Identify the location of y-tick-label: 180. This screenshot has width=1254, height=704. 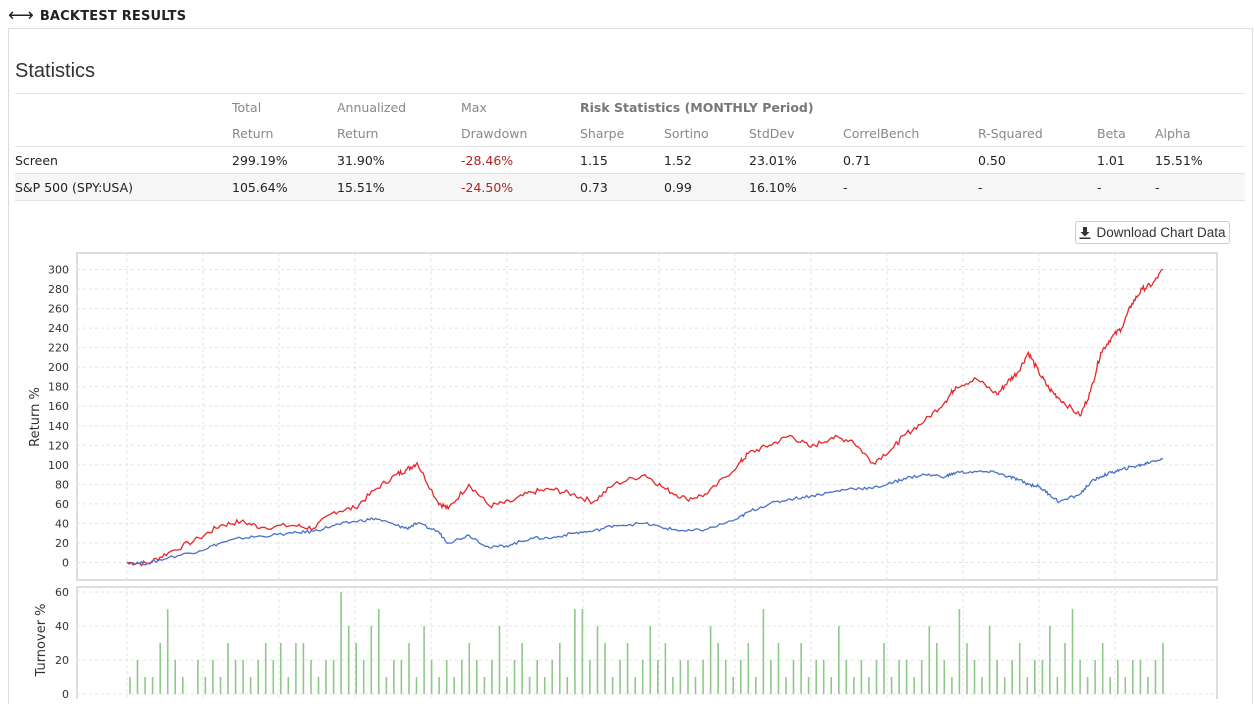
(58, 387).